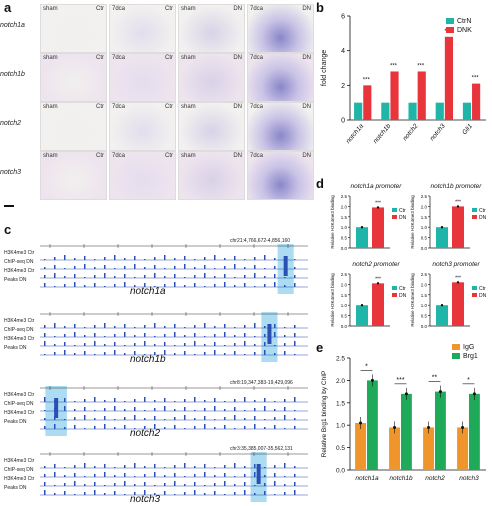  What do you see at coordinates (280, 175) in the screenshot?
I see `histology-tile: 7dca DN` at bounding box center [280, 175].